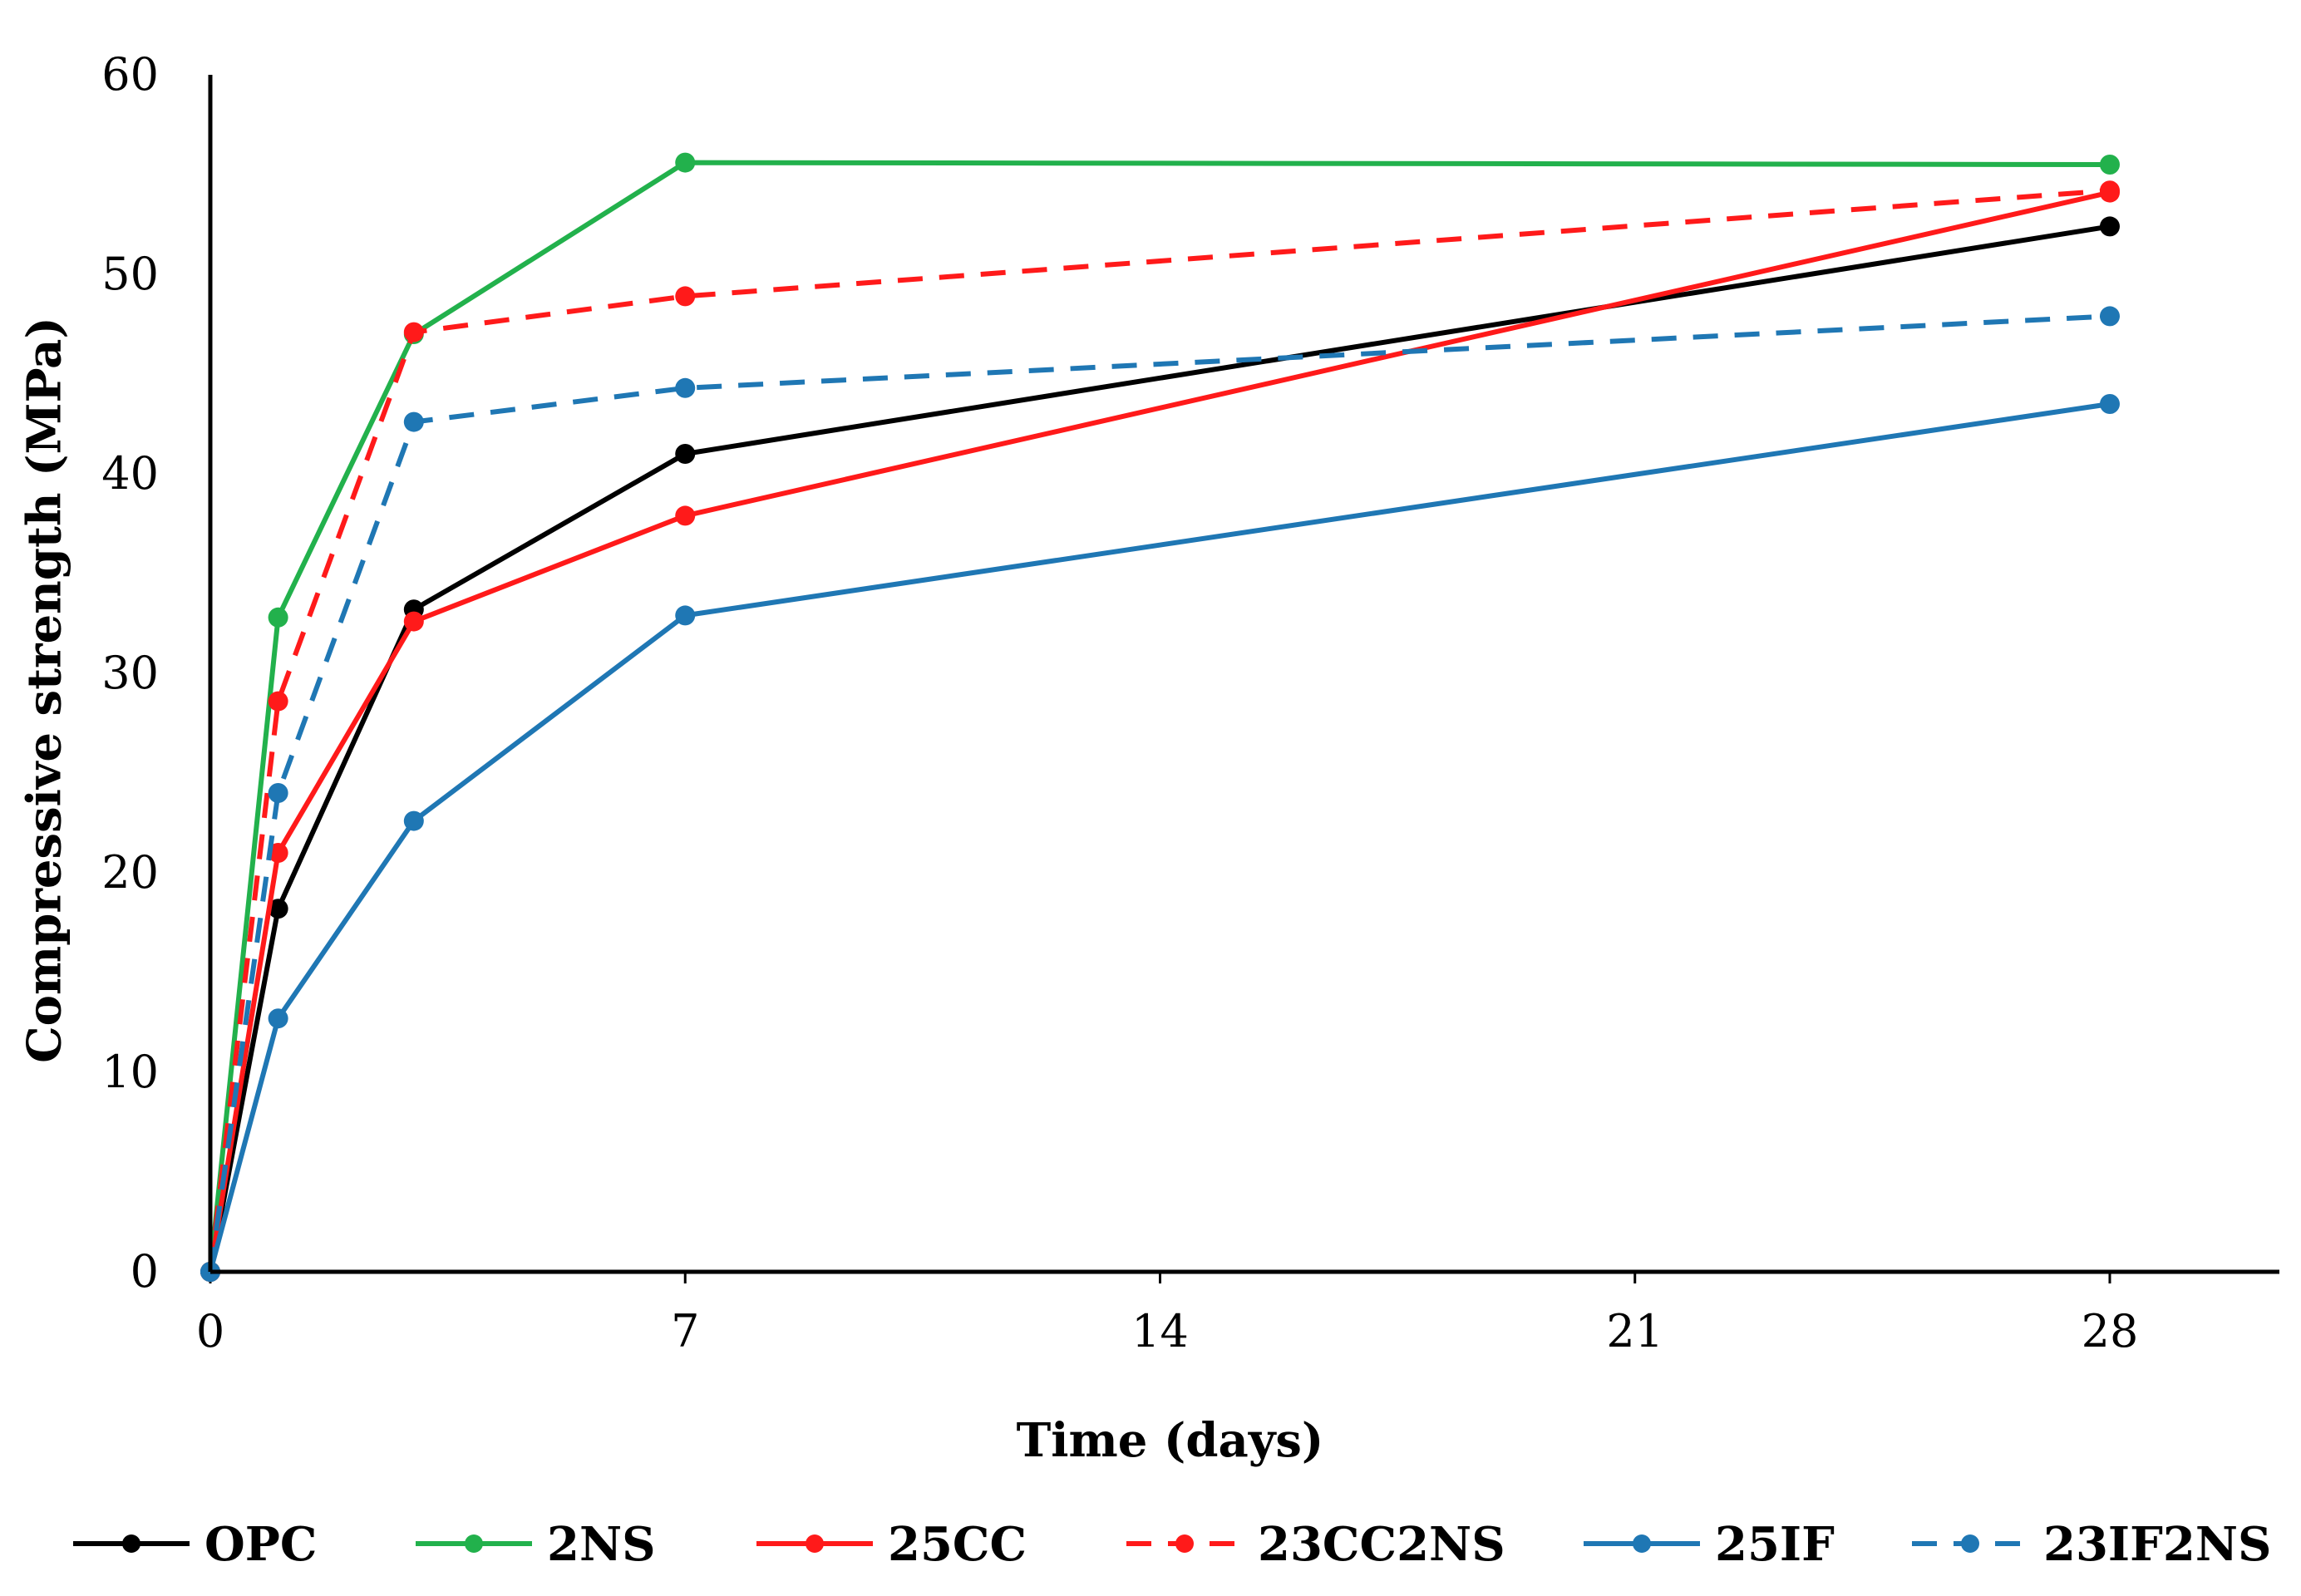 Image resolution: width=2301 pixels, height=1596 pixels. I want to click on legend-item: OPC, so click(195, 1544).